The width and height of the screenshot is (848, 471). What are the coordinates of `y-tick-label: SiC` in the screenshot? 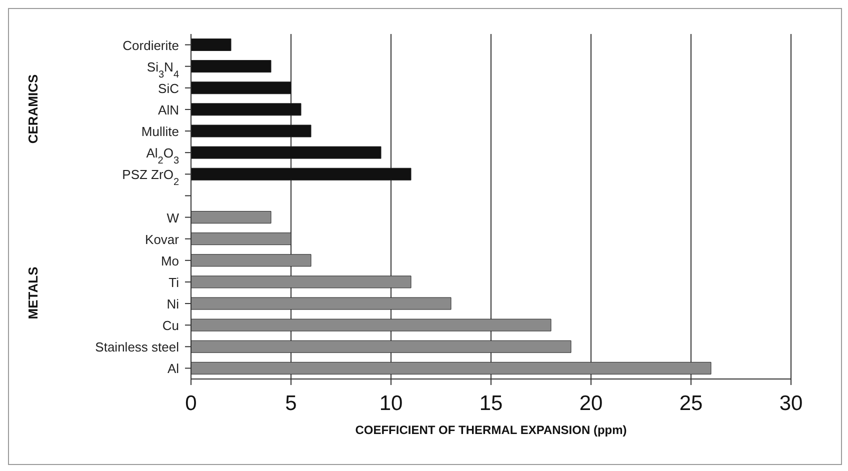 It's located at (168, 88).